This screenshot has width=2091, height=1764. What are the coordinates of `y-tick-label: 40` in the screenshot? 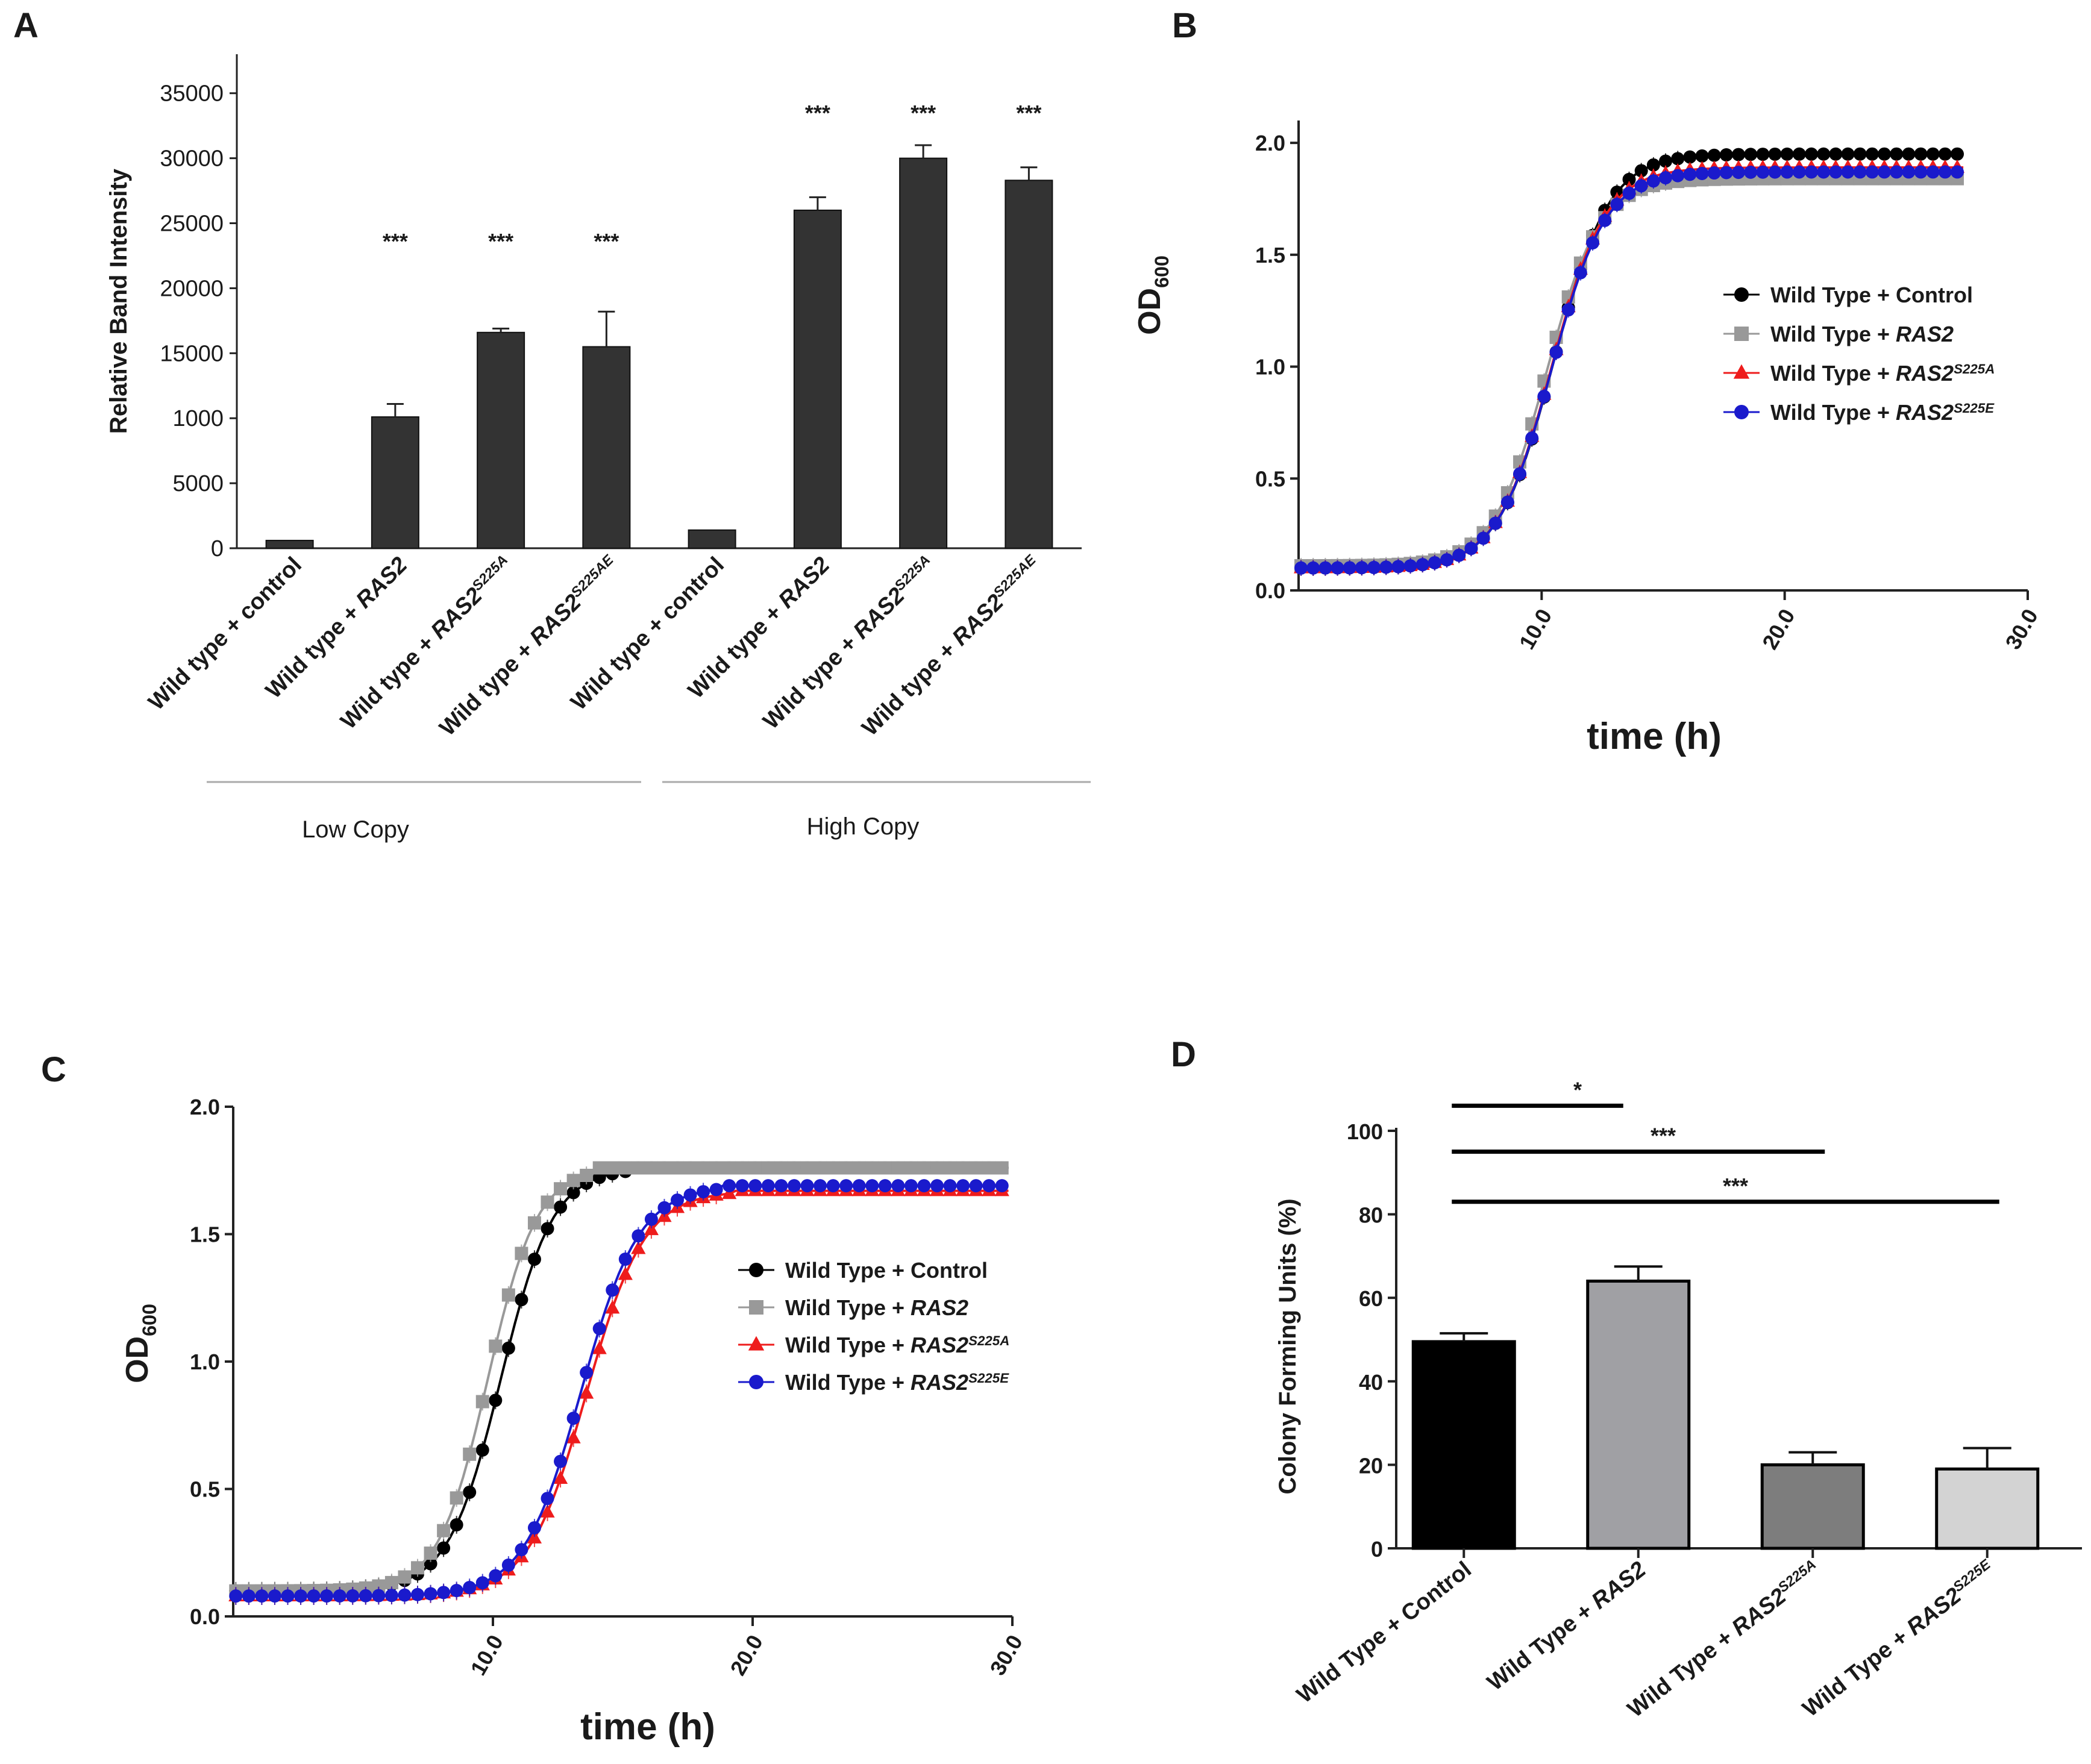 It's located at (1371, 1382).